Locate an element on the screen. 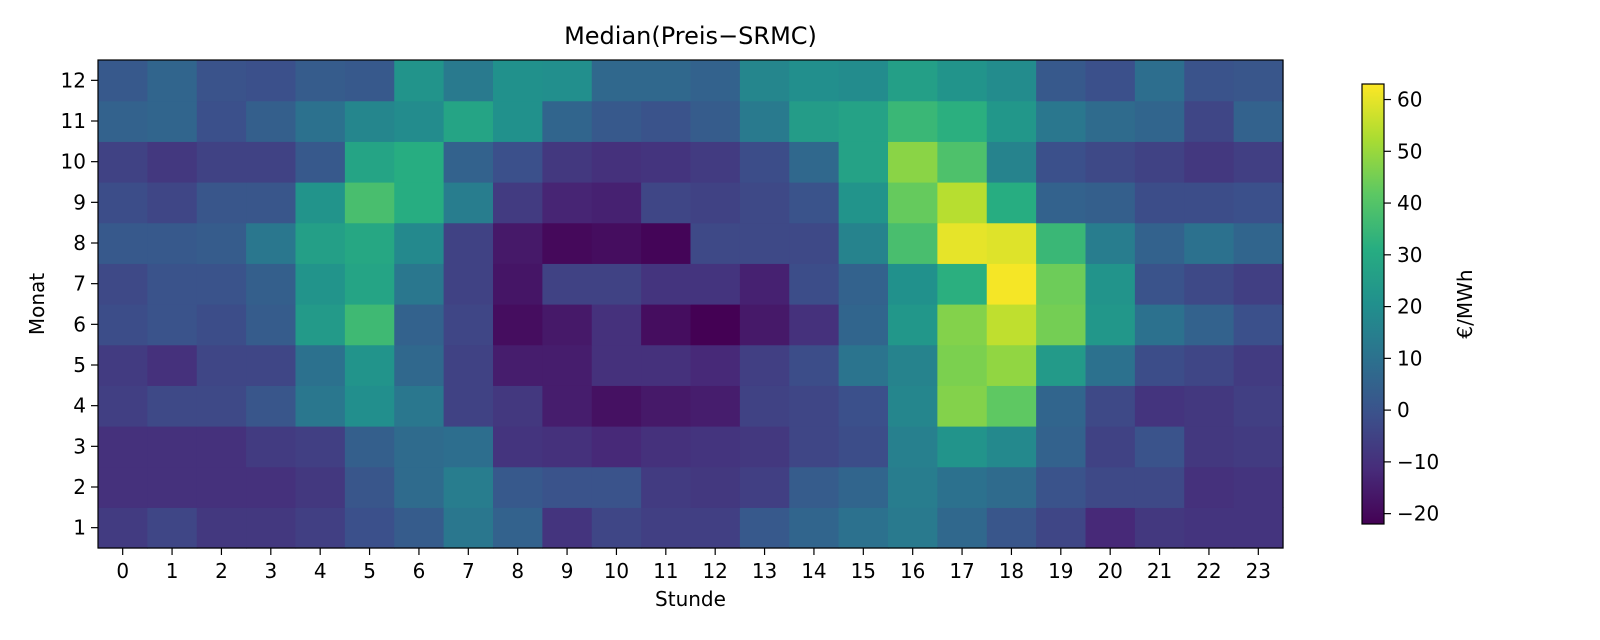  heatmap-cell-m3-h20 is located at coordinates (1110, 447).